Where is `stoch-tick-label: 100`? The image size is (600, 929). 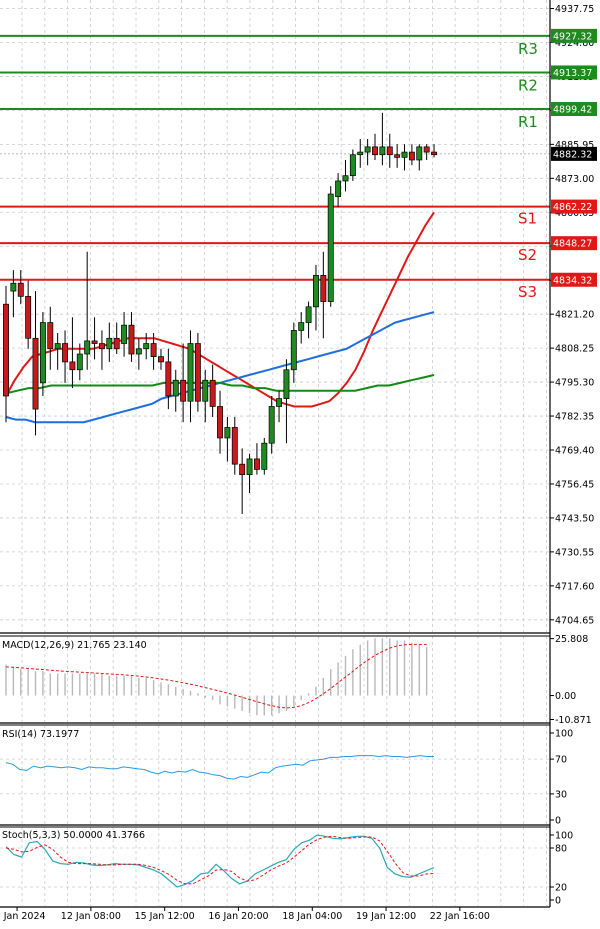
stoch-tick-label: 100 is located at coordinates (564, 836).